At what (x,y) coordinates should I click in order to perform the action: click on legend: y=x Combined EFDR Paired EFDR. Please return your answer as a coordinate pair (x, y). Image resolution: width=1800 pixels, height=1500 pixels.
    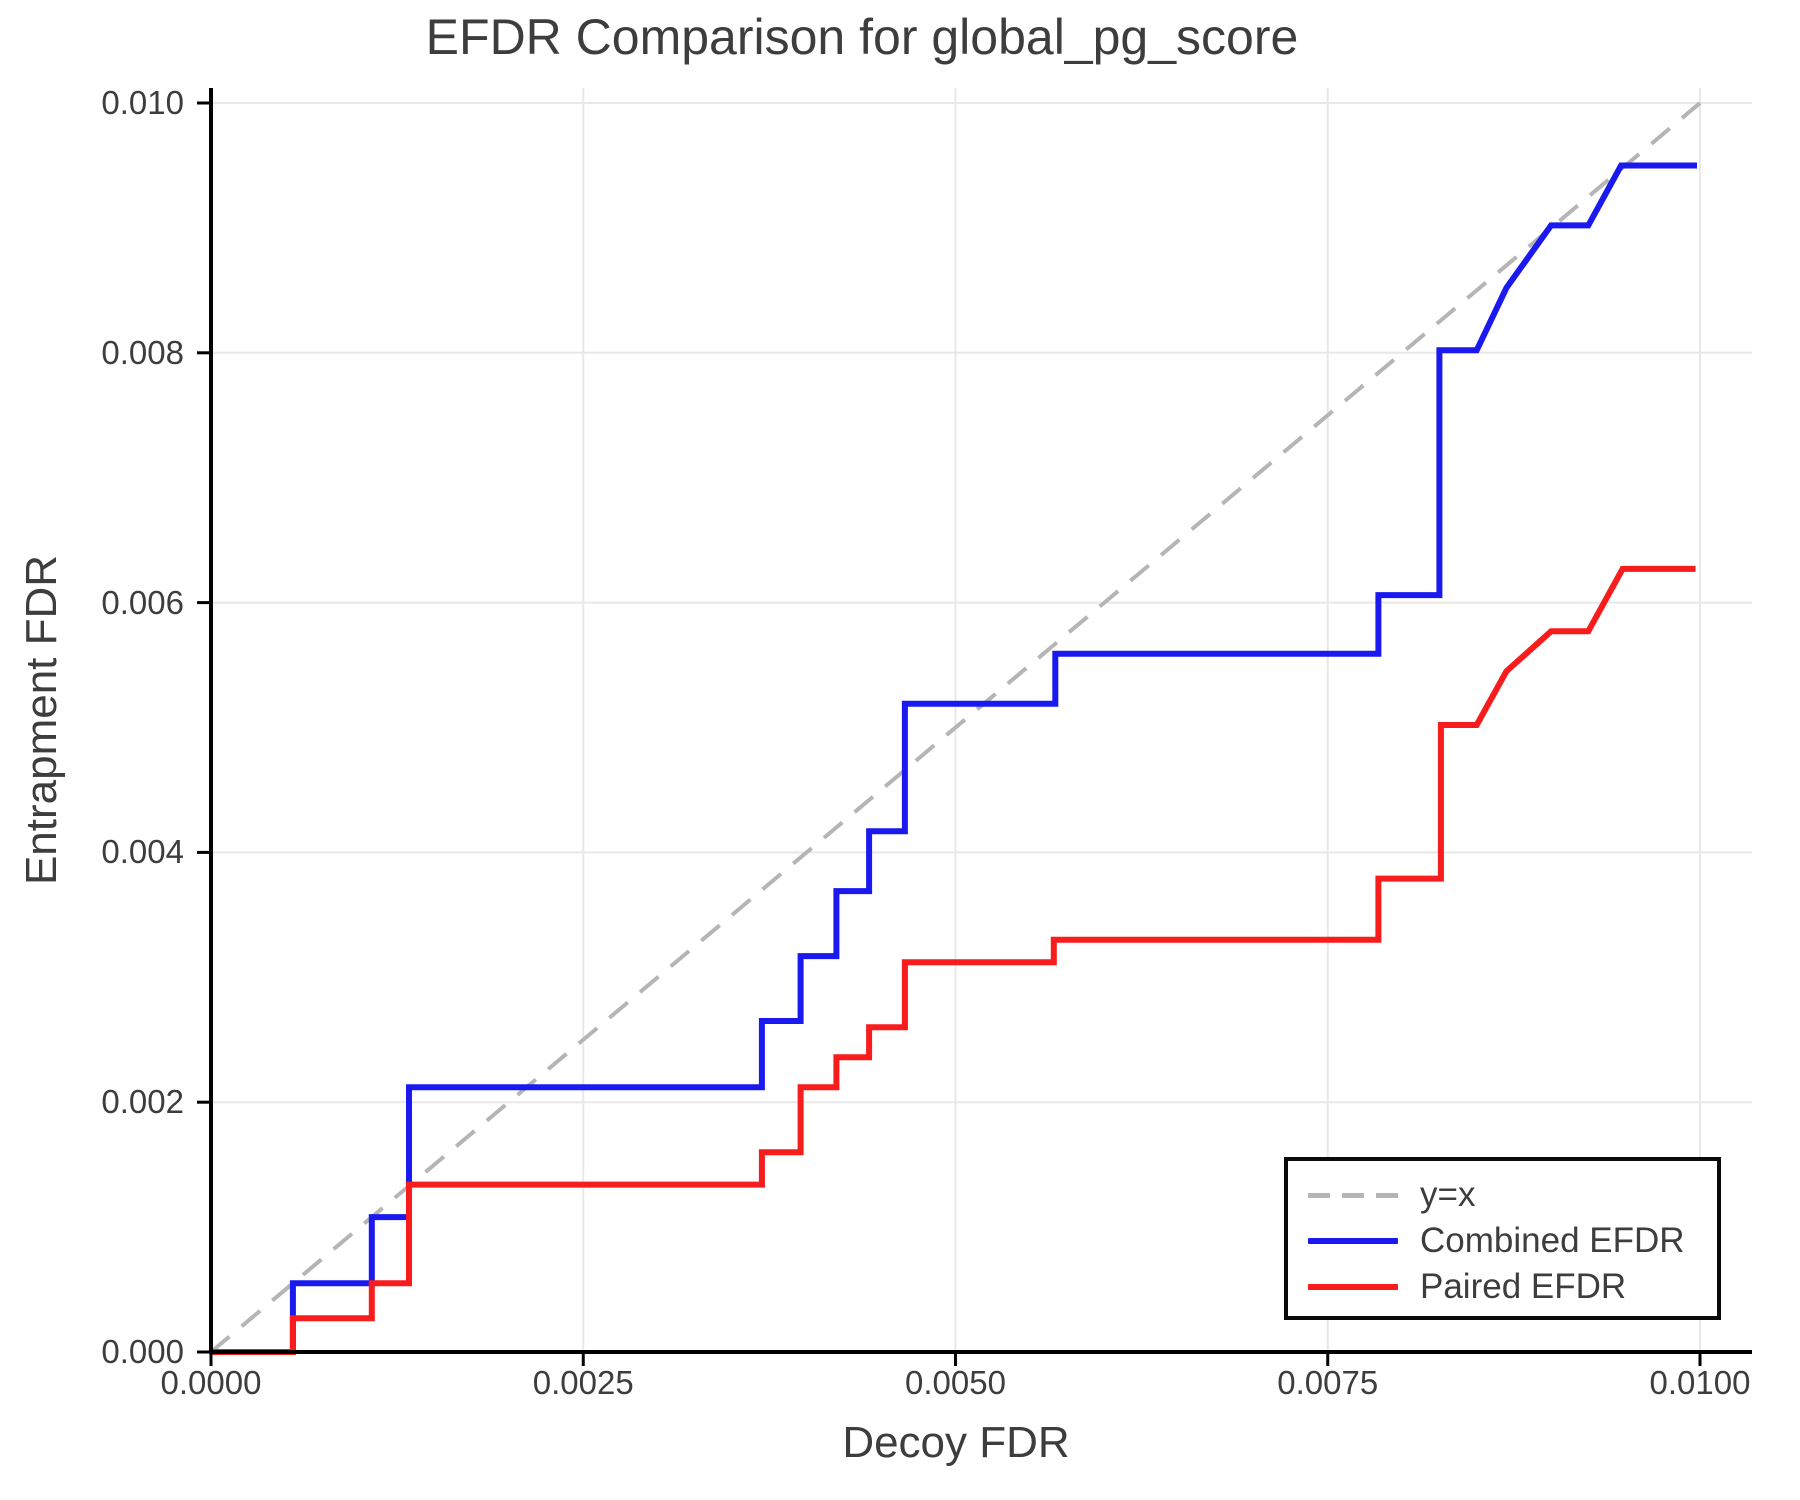
    Looking at the image, I should click on (1502, 1238).